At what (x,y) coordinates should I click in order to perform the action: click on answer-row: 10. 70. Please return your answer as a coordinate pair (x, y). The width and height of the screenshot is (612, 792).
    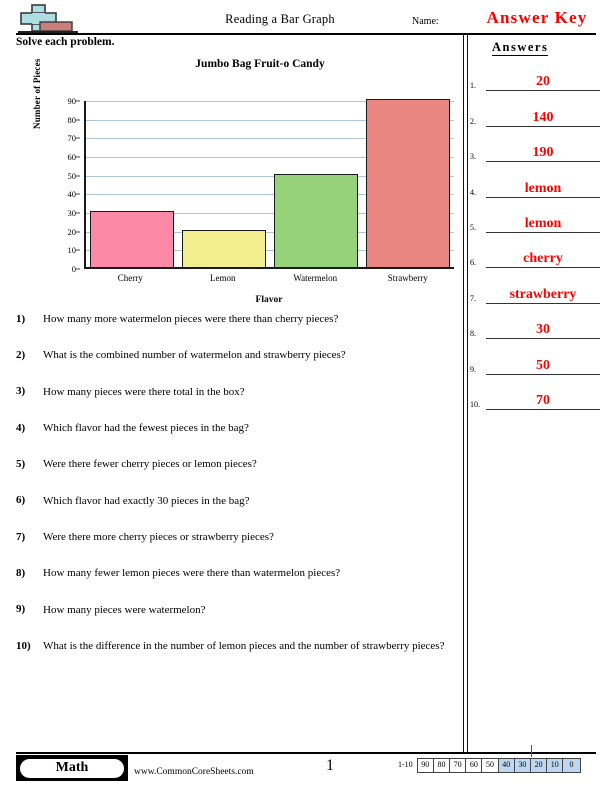
    Looking at the image, I should click on (535, 392).